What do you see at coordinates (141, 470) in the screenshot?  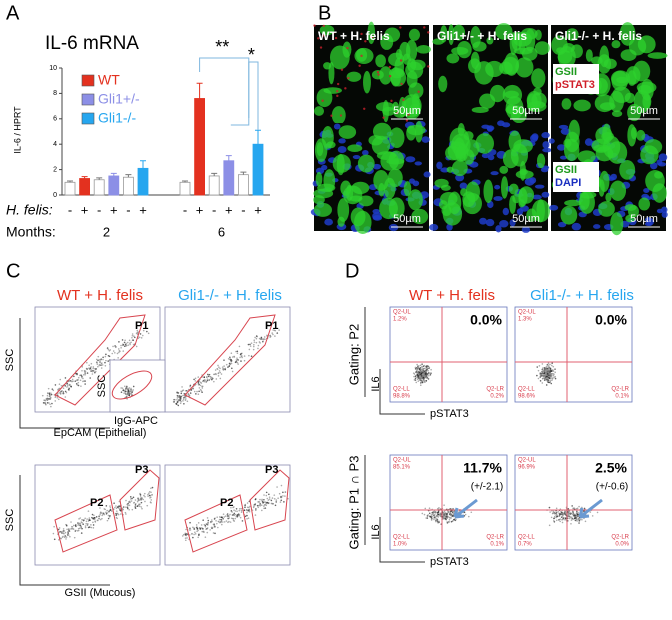 I see `gate-label: P3` at bounding box center [141, 470].